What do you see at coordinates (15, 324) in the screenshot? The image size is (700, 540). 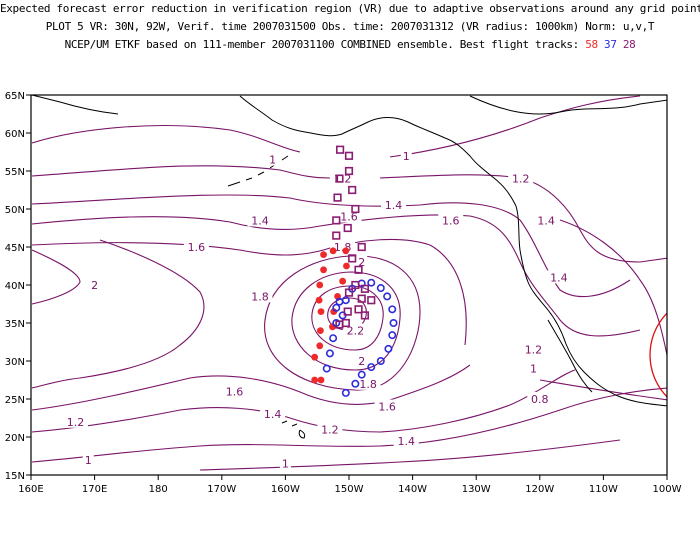 I see `y-tick-label: 35N` at bounding box center [15, 324].